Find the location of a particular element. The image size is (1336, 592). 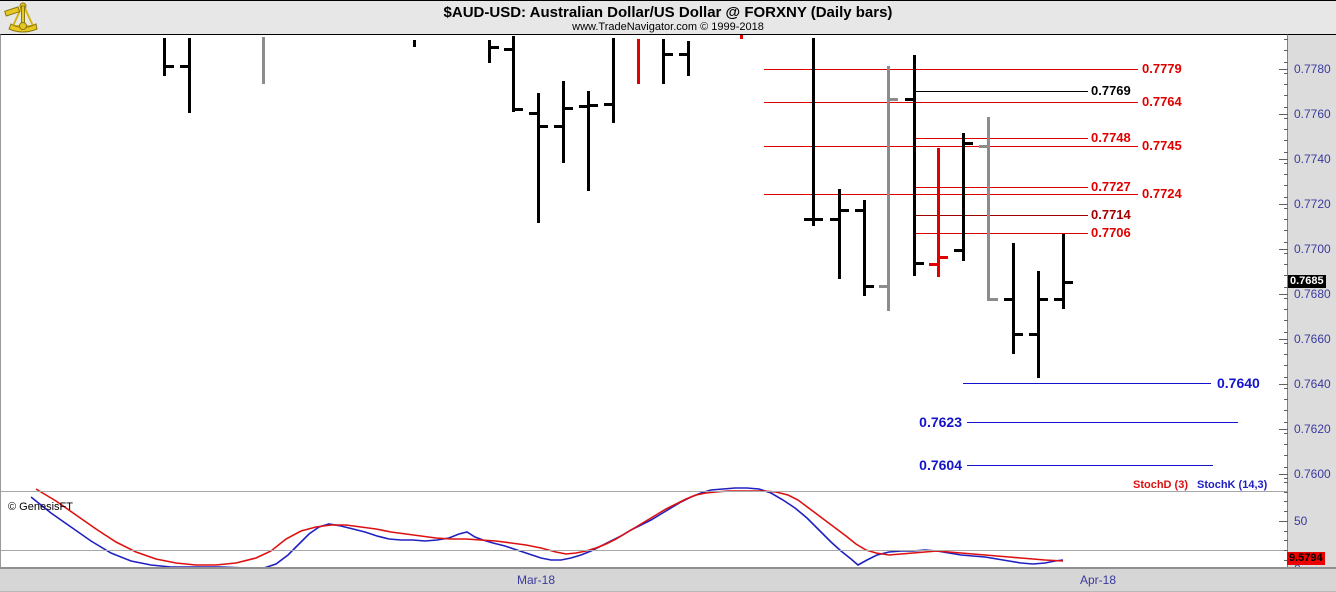

price-axis-label: 0.7780 is located at coordinates (1312, 69).